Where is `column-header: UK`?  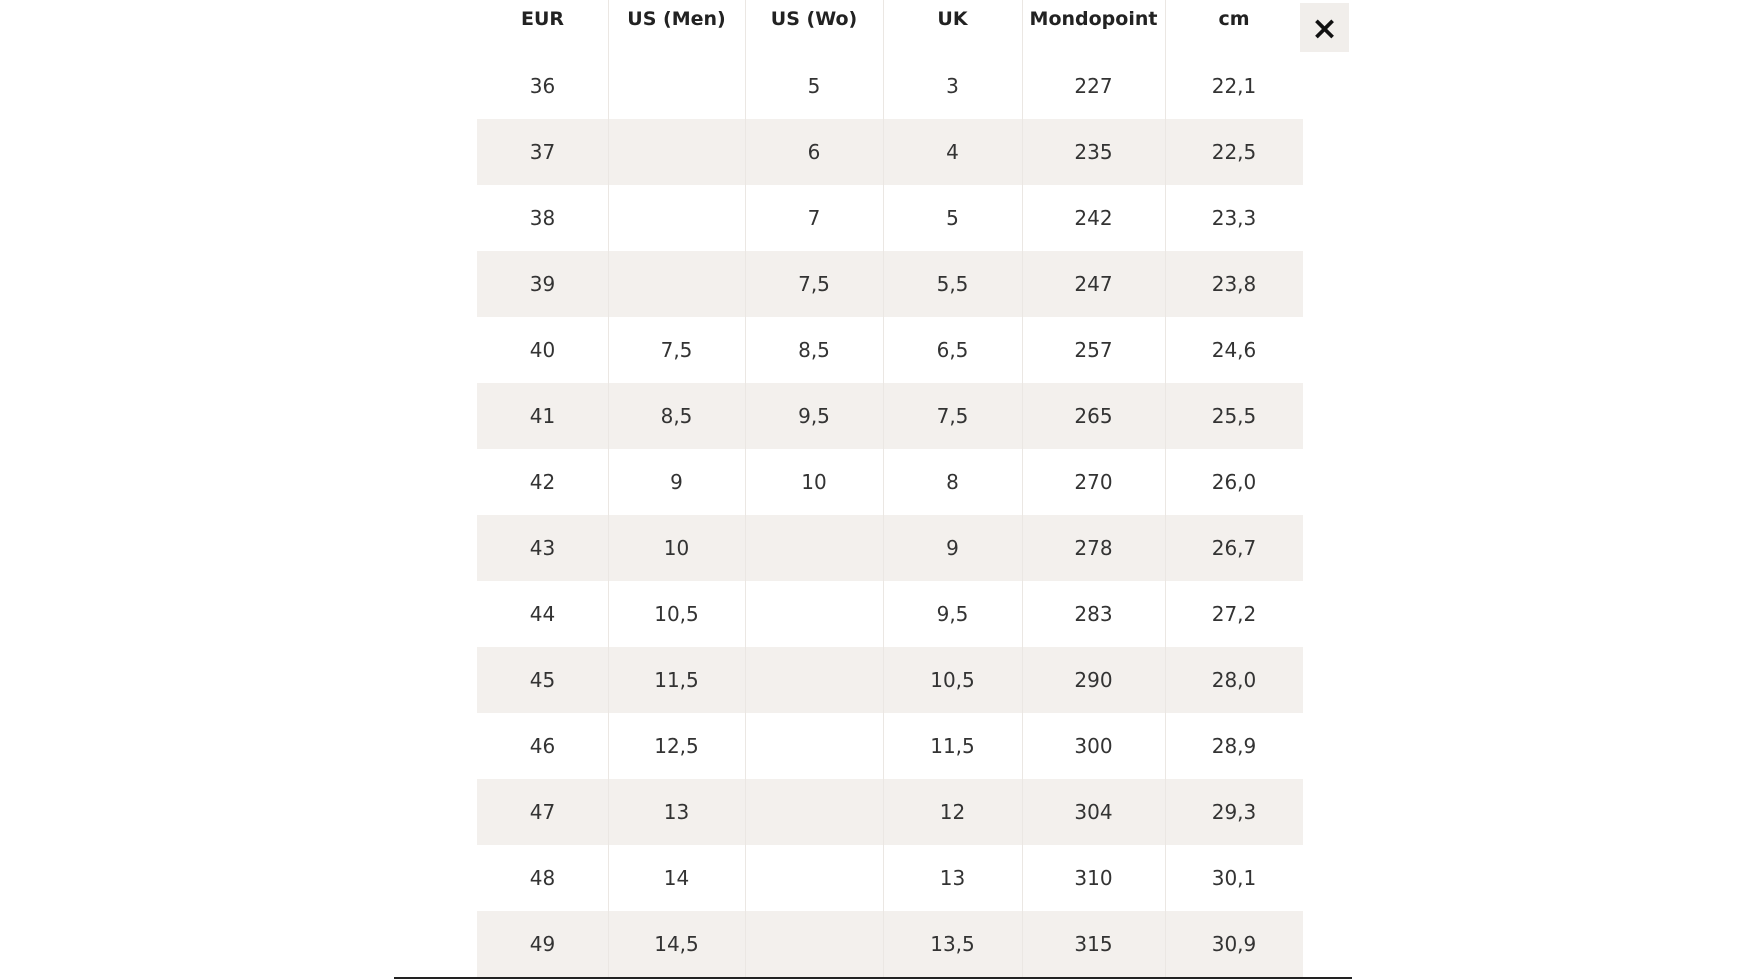 column-header: UK is located at coordinates (952, 18).